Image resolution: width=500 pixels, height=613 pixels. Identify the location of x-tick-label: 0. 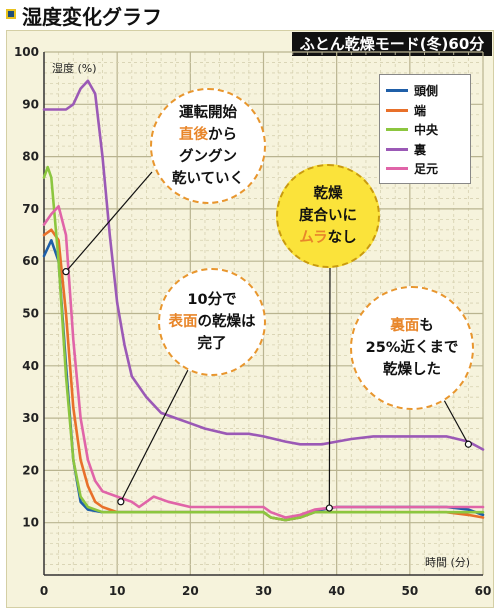
(44, 591).